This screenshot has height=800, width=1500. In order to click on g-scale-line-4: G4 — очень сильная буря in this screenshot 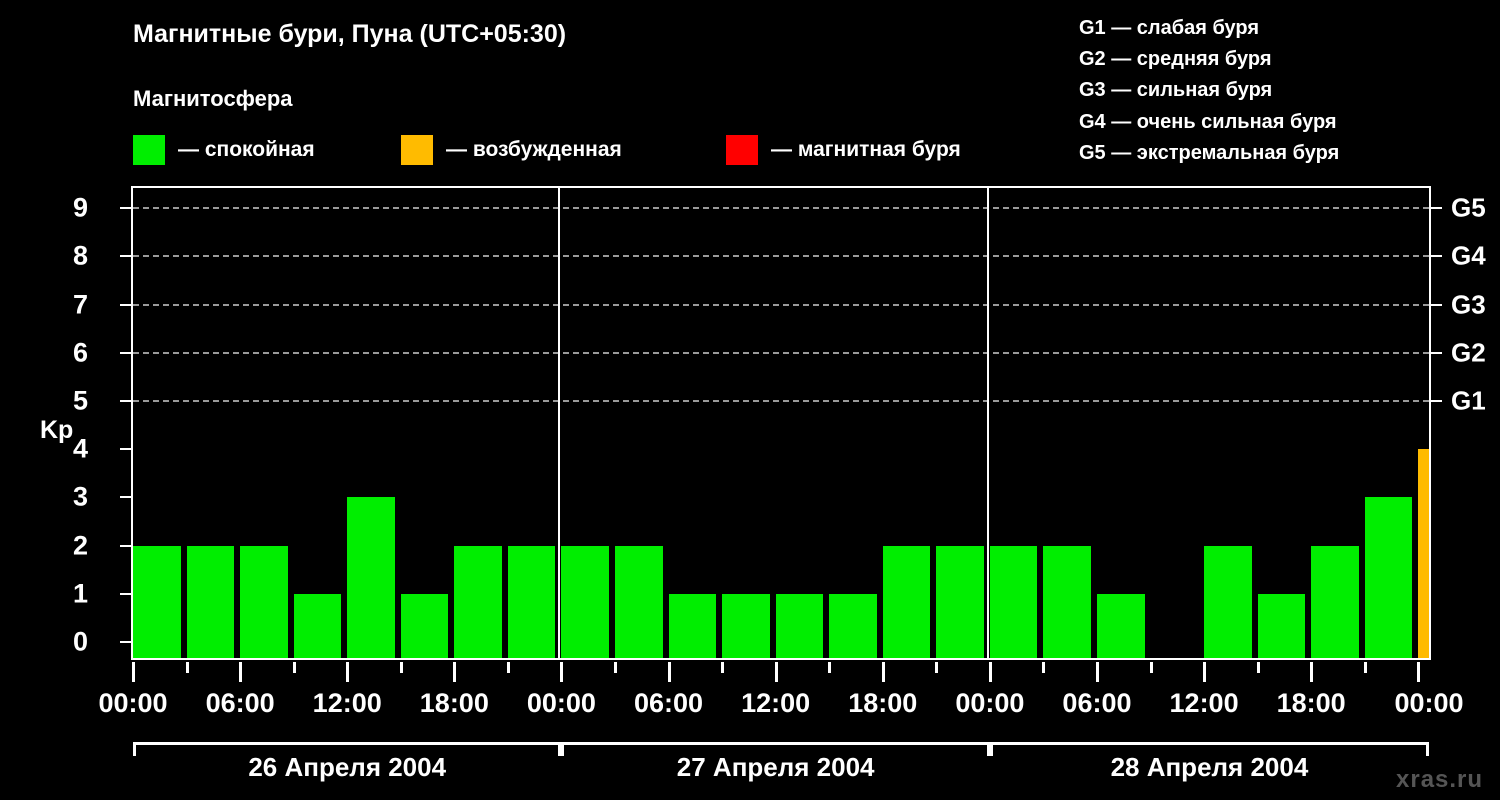, I will do `click(1208, 121)`.